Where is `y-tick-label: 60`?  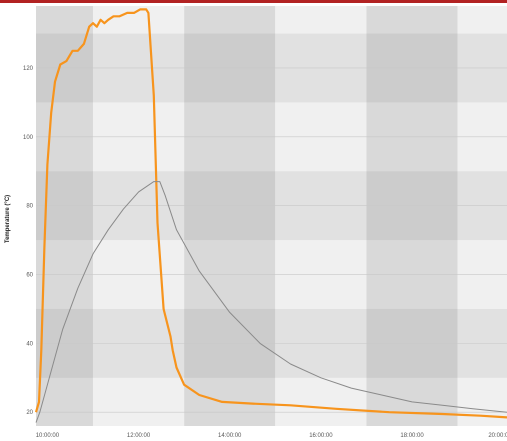
y-tick-label: 60 is located at coordinates (29, 276).